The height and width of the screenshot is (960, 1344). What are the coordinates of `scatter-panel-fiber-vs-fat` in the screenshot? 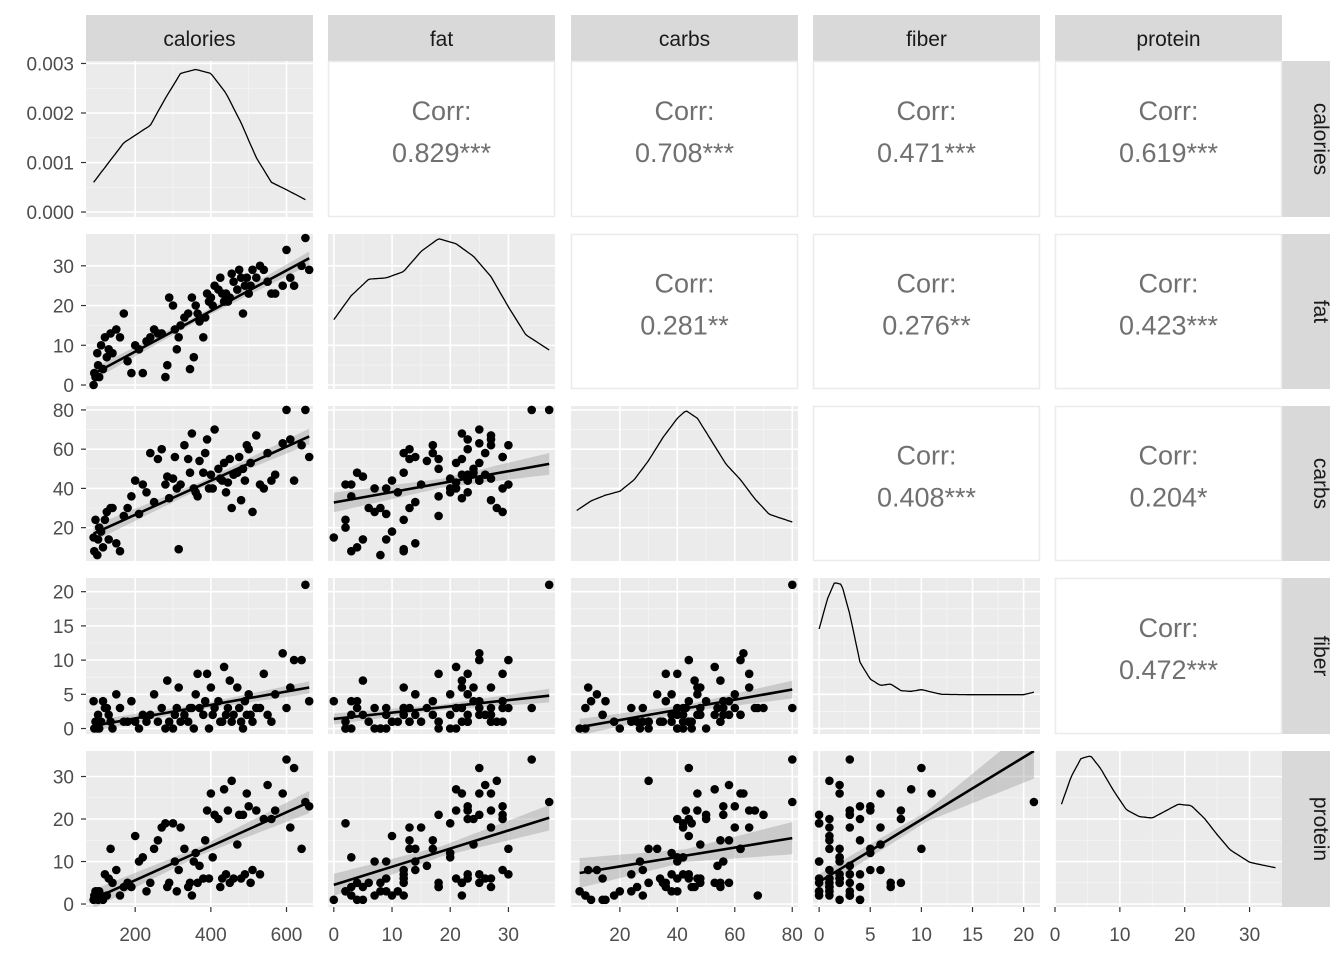 It's located at (441, 656).